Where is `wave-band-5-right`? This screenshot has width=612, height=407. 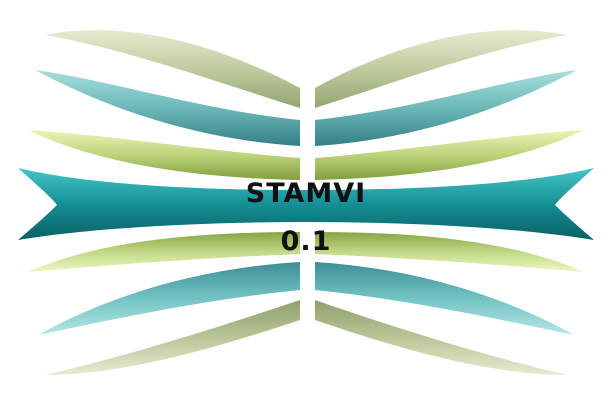
wave-band-5-right is located at coordinates (449, 252).